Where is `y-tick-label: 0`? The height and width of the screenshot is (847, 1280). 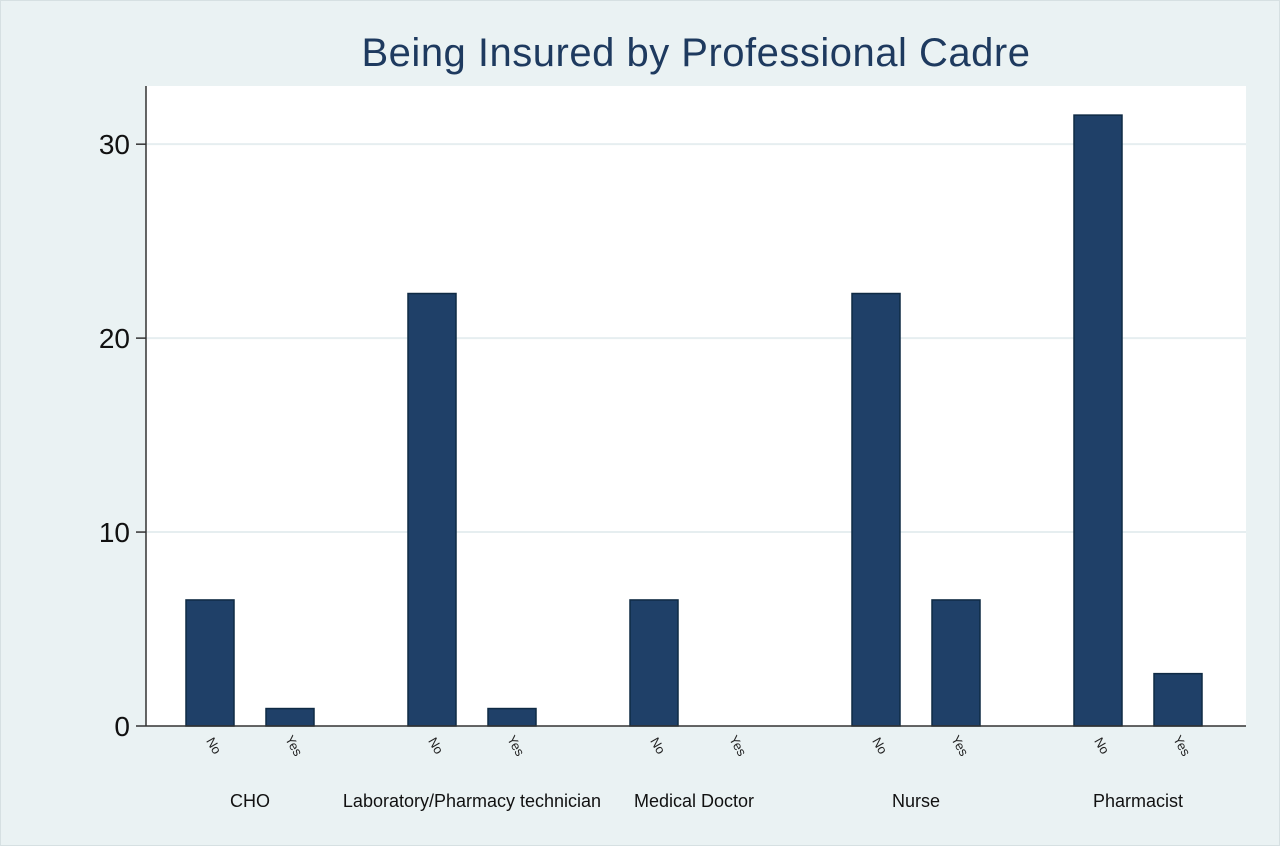 y-tick-label: 0 is located at coordinates (122, 726).